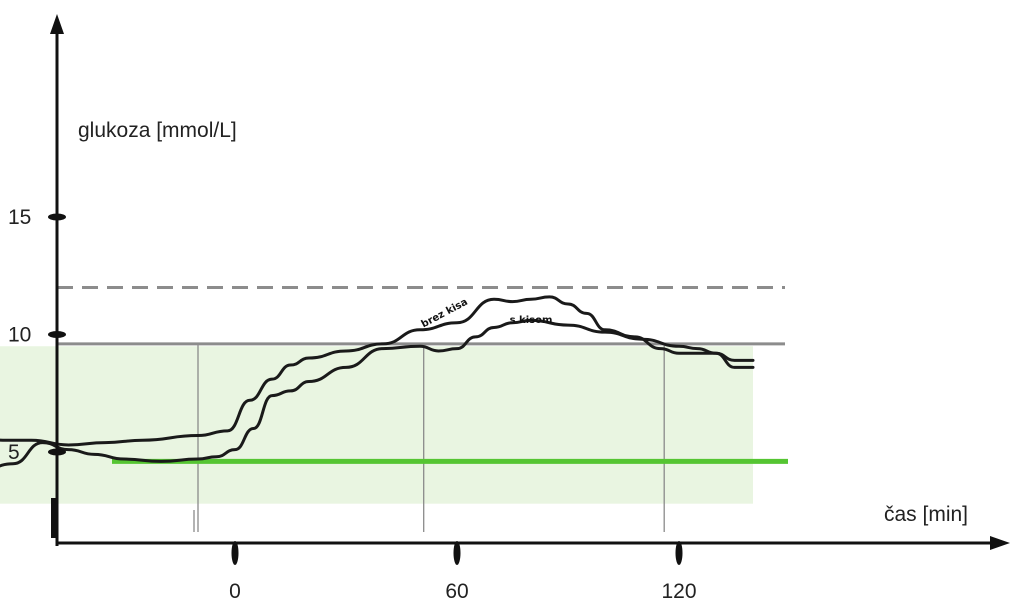 This screenshot has height=606, width=1014. I want to click on x-tick-label-60: 60, so click(456, 591).